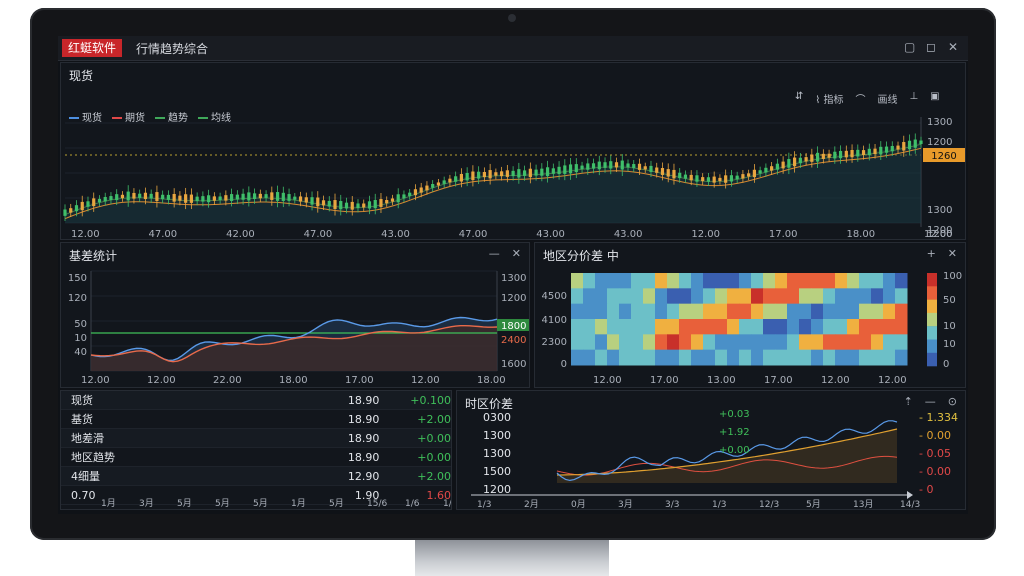 This screenshot has height=576, width=1024. I want to click on toolbar-curve-icon: ⌒, so click(860, 100).